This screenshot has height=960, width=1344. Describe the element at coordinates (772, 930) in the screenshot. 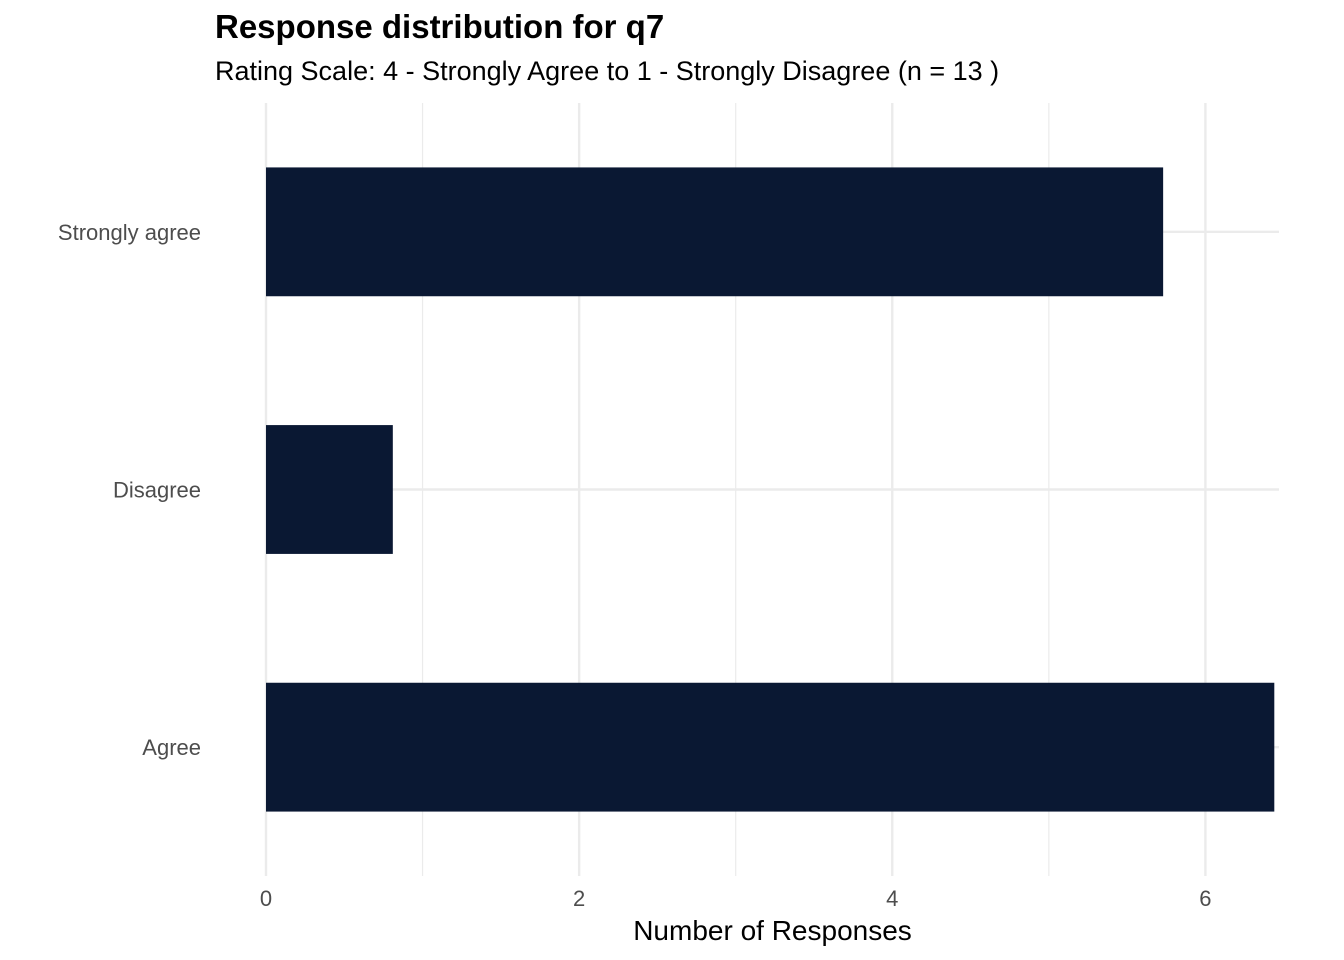

I see `x-axis-title: Number of Responses` at that location.